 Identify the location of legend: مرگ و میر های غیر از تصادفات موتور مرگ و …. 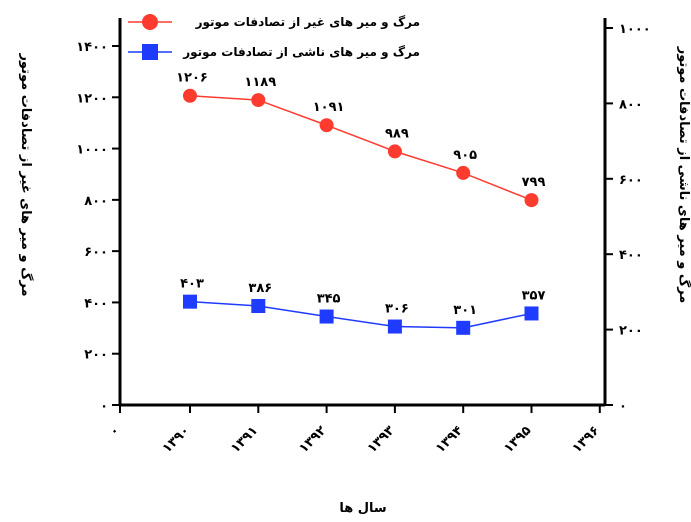
(274, 37).